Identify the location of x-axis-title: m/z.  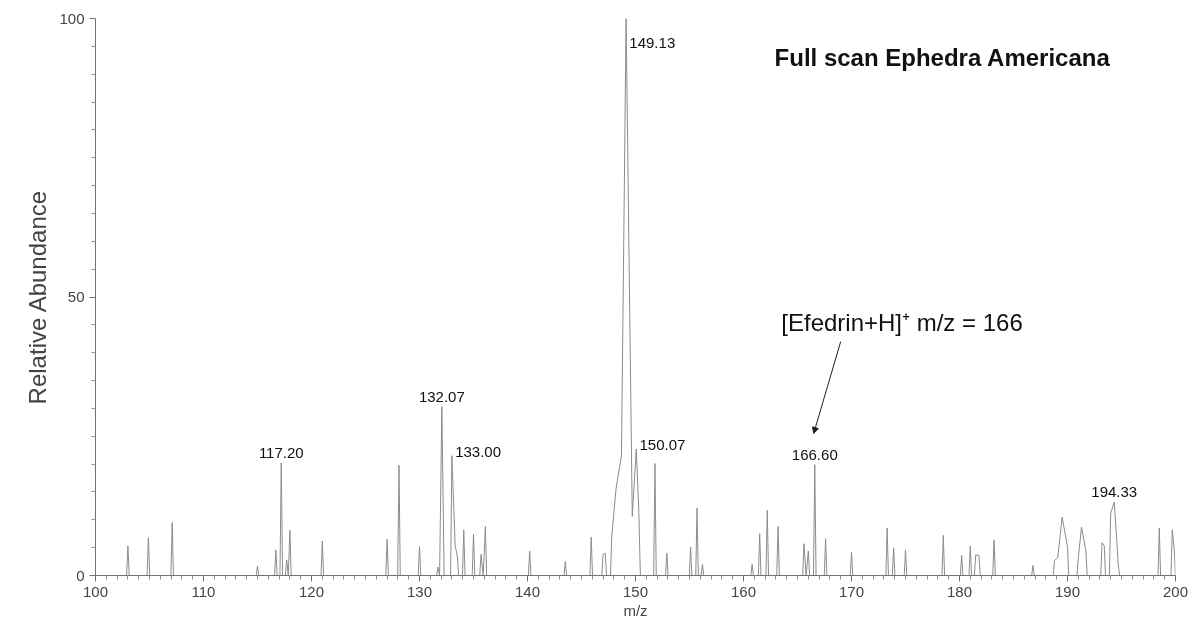
(635, 610).